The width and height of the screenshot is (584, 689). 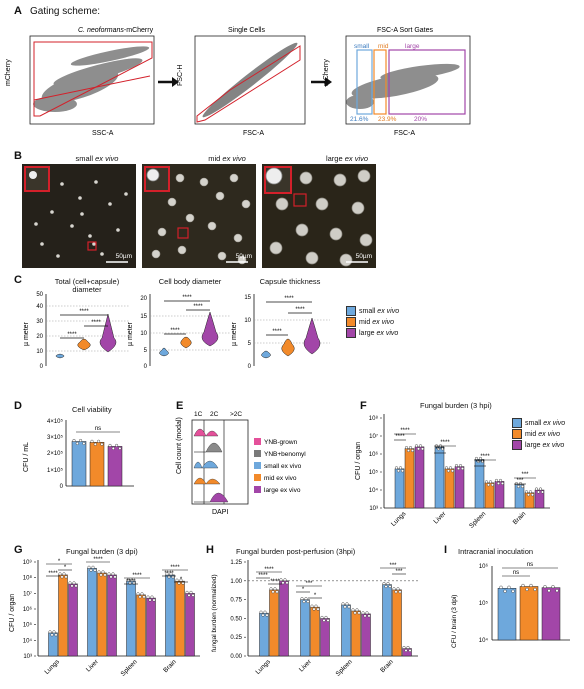 What do you see at coordinates (347, 158) in the screenshot?
I see `micro-title-large: large ex vivo` at bounding box center [347, 158].